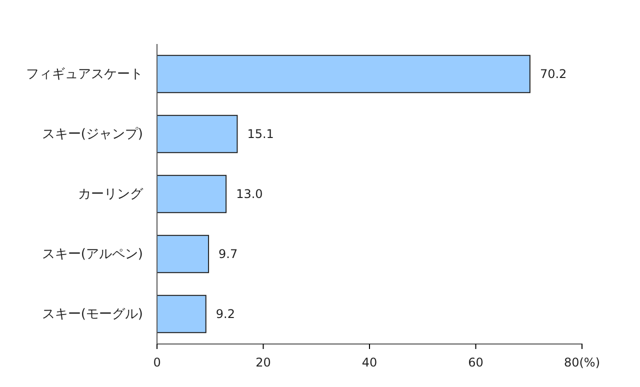 The height and width of the screenshot is (387, 640). What do you see at coordinates (111, 194) in the screenshot?
I see `y-tick-label: カーリング` at bounding box center [111, 194].